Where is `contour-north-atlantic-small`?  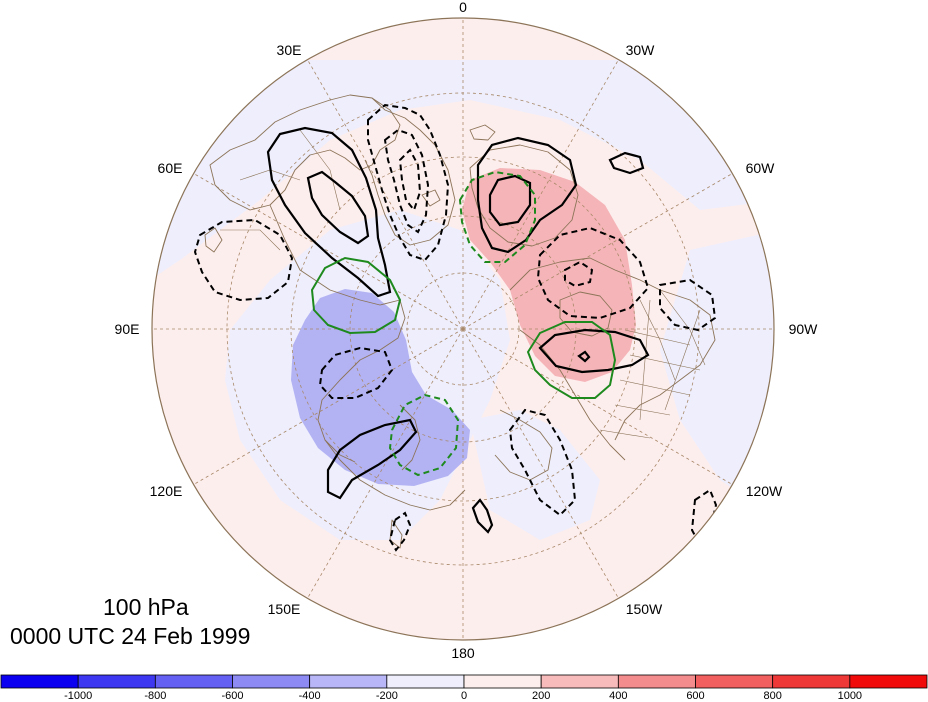
contour-north-atlantic-small is located at coordinates (626, 163).